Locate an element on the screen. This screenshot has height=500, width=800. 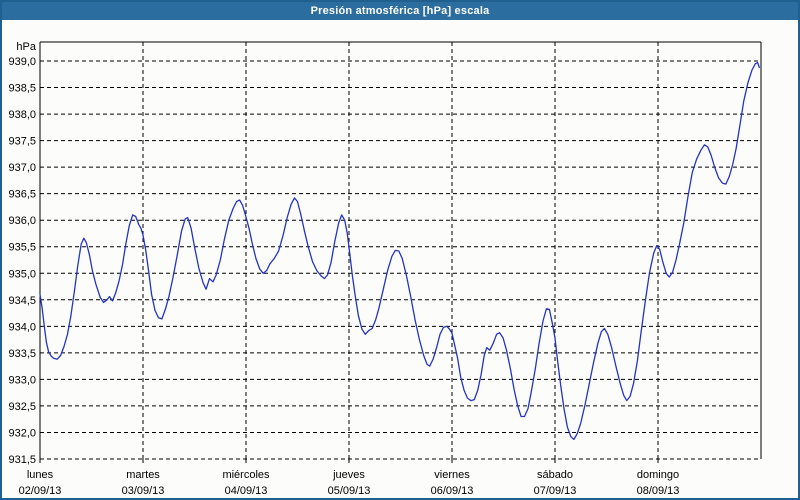
y-axis-tick-label: 938,5 is located at coordinates (22, 89).